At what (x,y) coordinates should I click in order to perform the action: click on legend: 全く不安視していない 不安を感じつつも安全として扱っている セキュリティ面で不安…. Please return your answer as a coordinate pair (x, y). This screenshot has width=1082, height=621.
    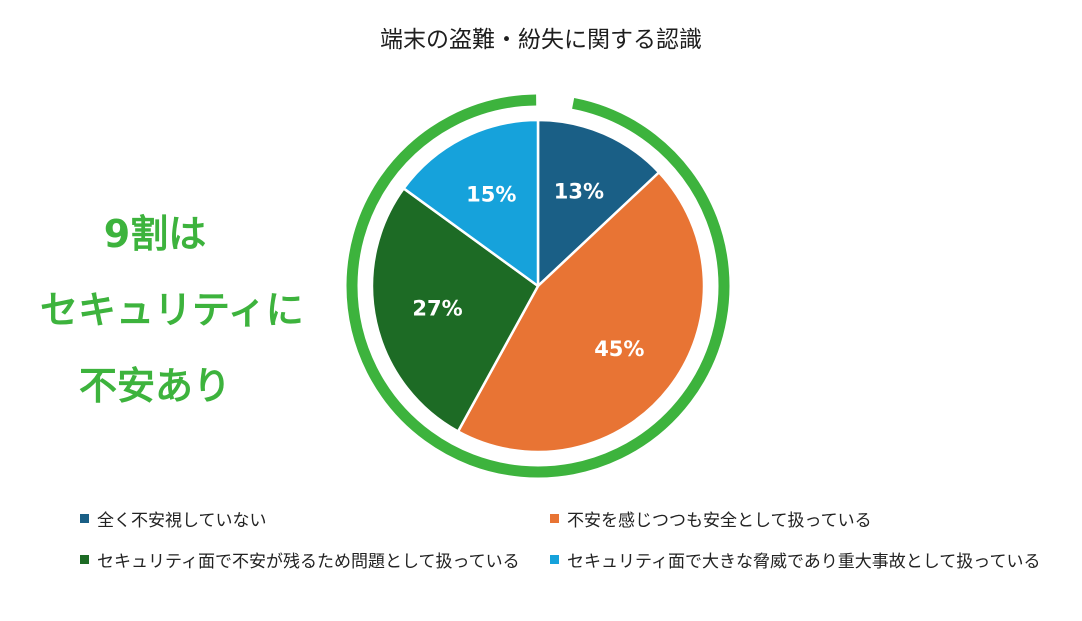
    Looking at the image, I should click on (560, 539).